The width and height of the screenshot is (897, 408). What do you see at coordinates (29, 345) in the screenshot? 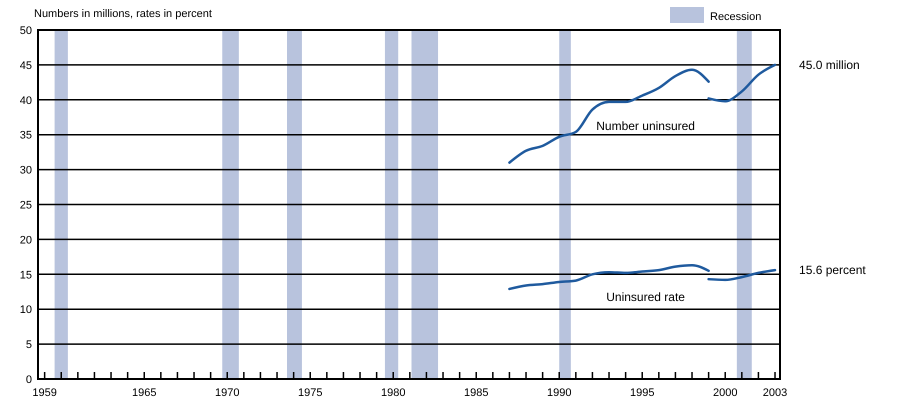
I see `y-tick-label: 5` at bounding box center [29, 345].